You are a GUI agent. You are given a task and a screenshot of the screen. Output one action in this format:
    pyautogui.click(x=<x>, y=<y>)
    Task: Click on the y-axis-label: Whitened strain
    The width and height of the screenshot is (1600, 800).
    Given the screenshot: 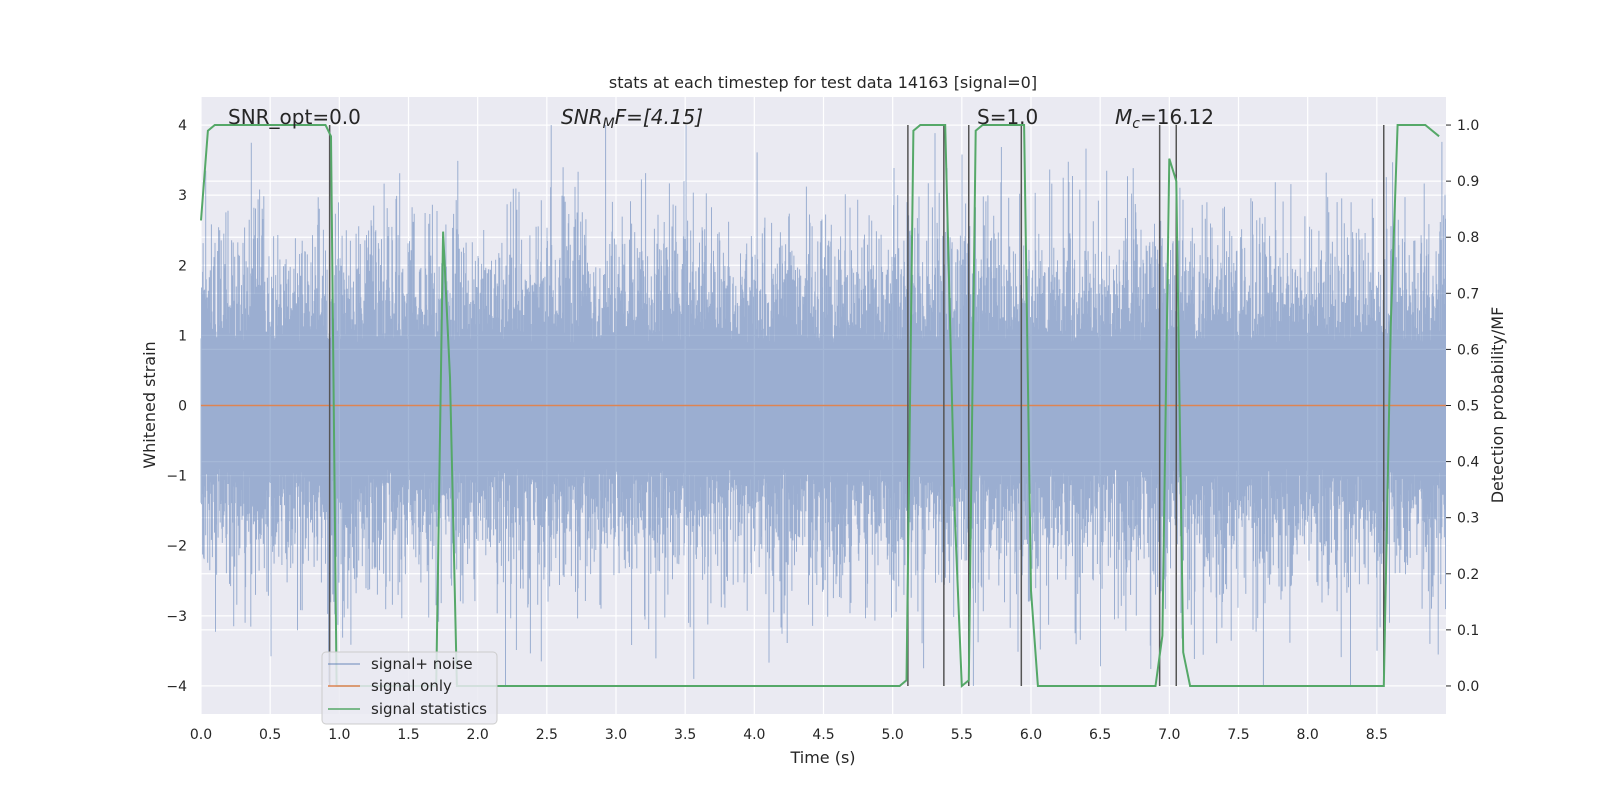 What is the action you would take?
    pyautogui.click(x=149, y=404)
    